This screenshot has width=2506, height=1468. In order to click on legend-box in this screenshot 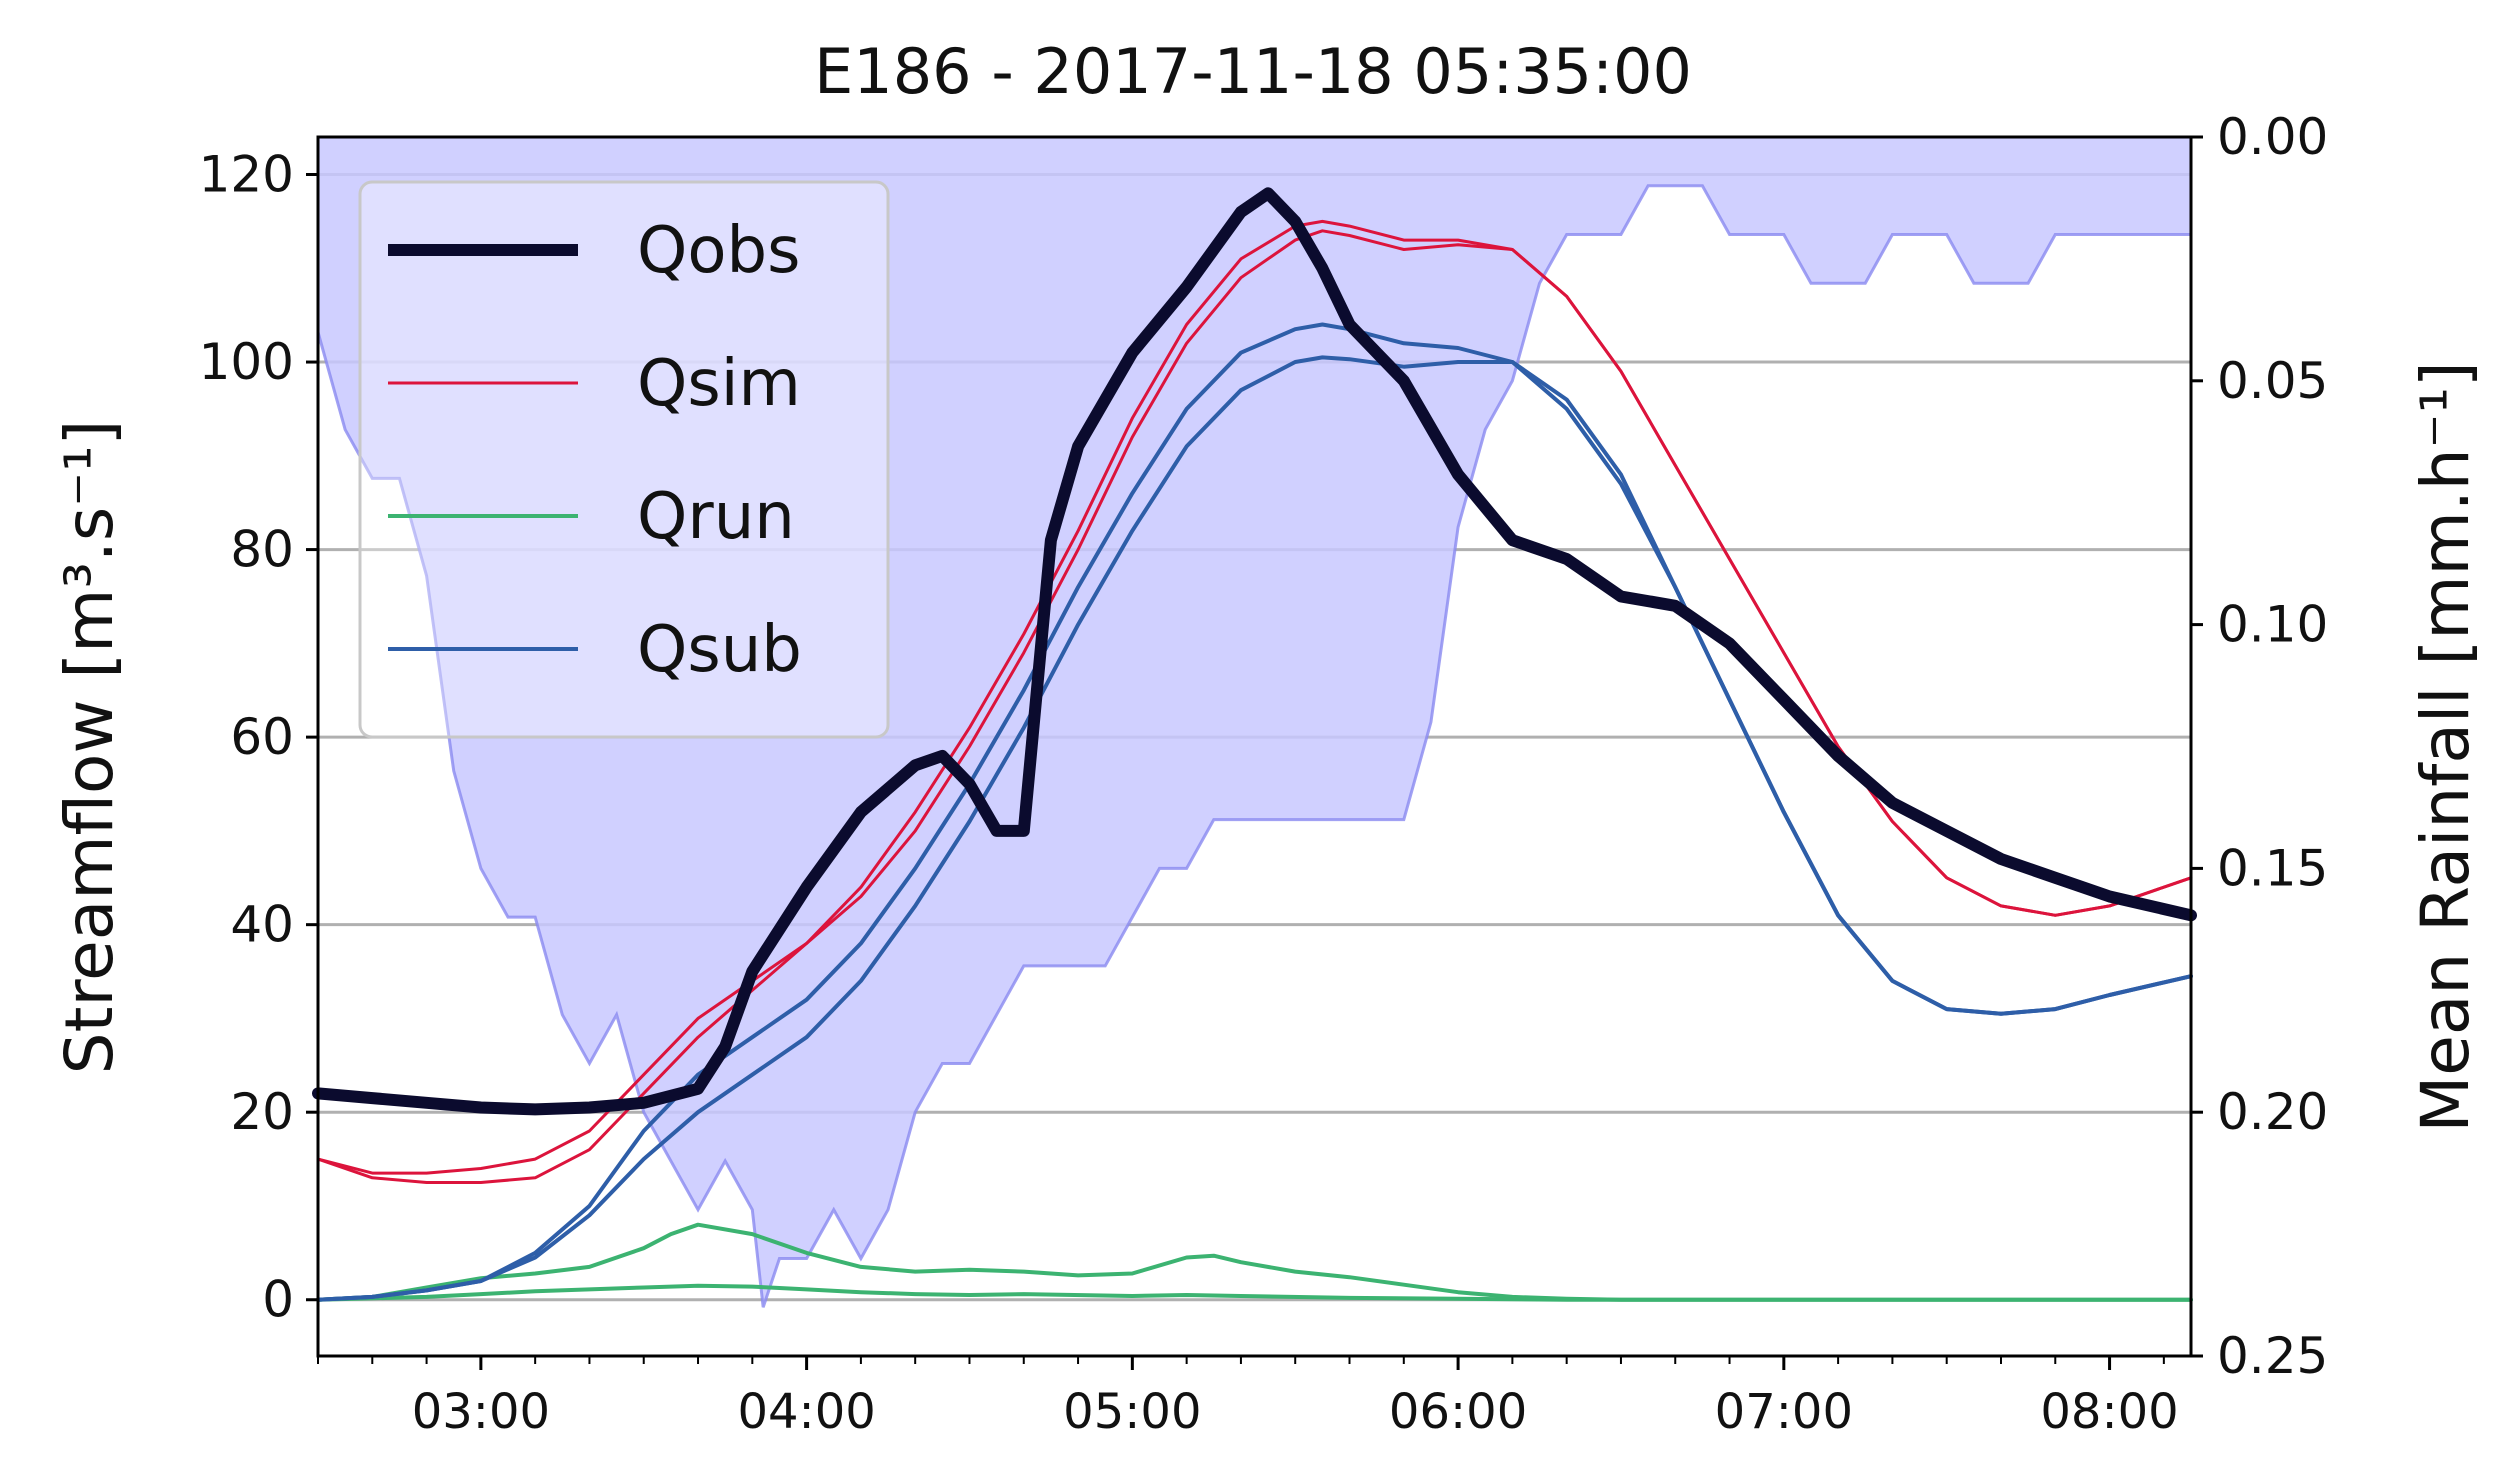, I will do `click(624, 459)`.